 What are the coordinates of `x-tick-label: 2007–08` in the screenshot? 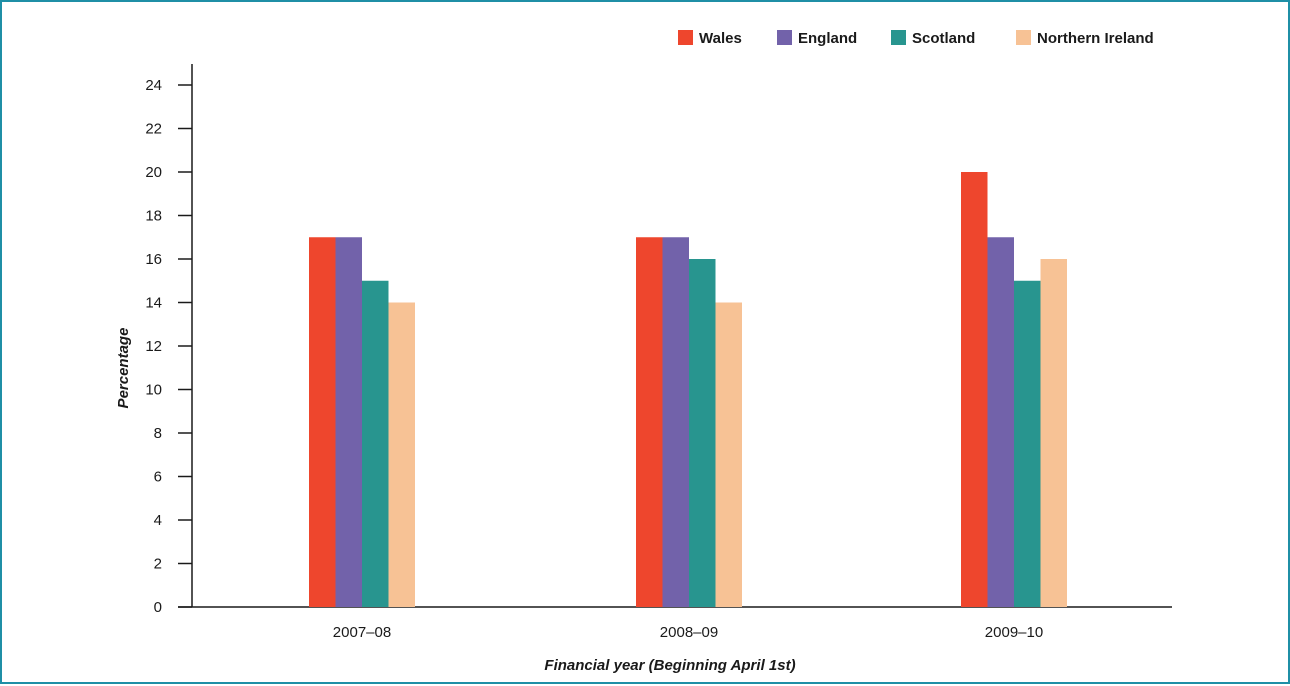 It's located at (362, 632).